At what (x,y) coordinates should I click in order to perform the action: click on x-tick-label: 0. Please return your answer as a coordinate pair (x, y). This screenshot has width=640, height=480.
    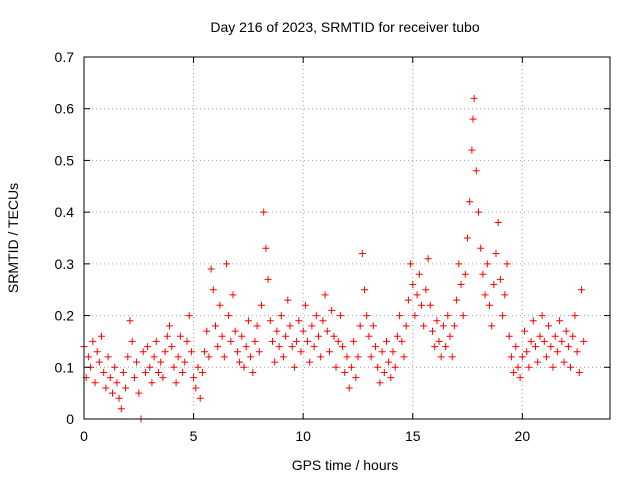
    Looking at the image, I should click on (84, 436).